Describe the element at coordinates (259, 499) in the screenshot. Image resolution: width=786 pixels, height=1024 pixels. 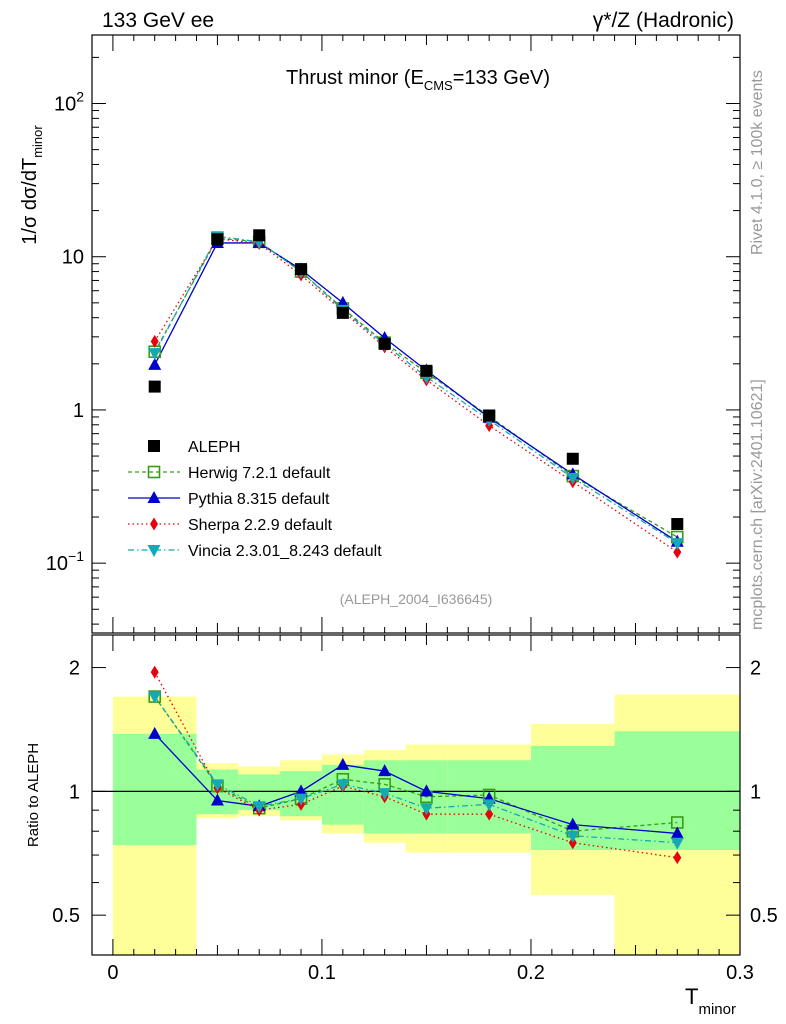
I see `legend-label: Pythia 8.315 default` at that location.